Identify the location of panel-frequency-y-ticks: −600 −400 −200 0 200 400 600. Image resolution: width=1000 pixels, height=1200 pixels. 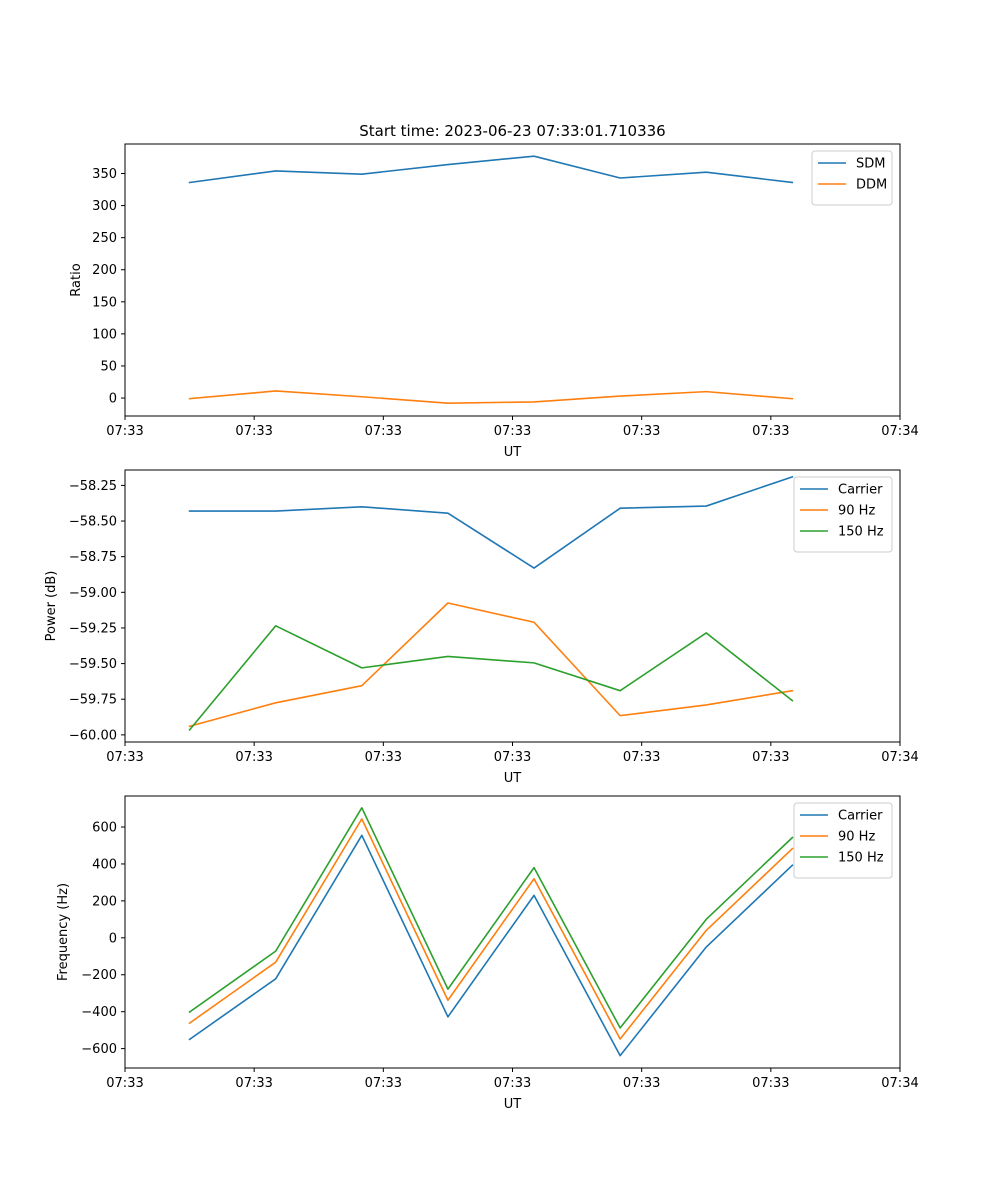
(103, 939).